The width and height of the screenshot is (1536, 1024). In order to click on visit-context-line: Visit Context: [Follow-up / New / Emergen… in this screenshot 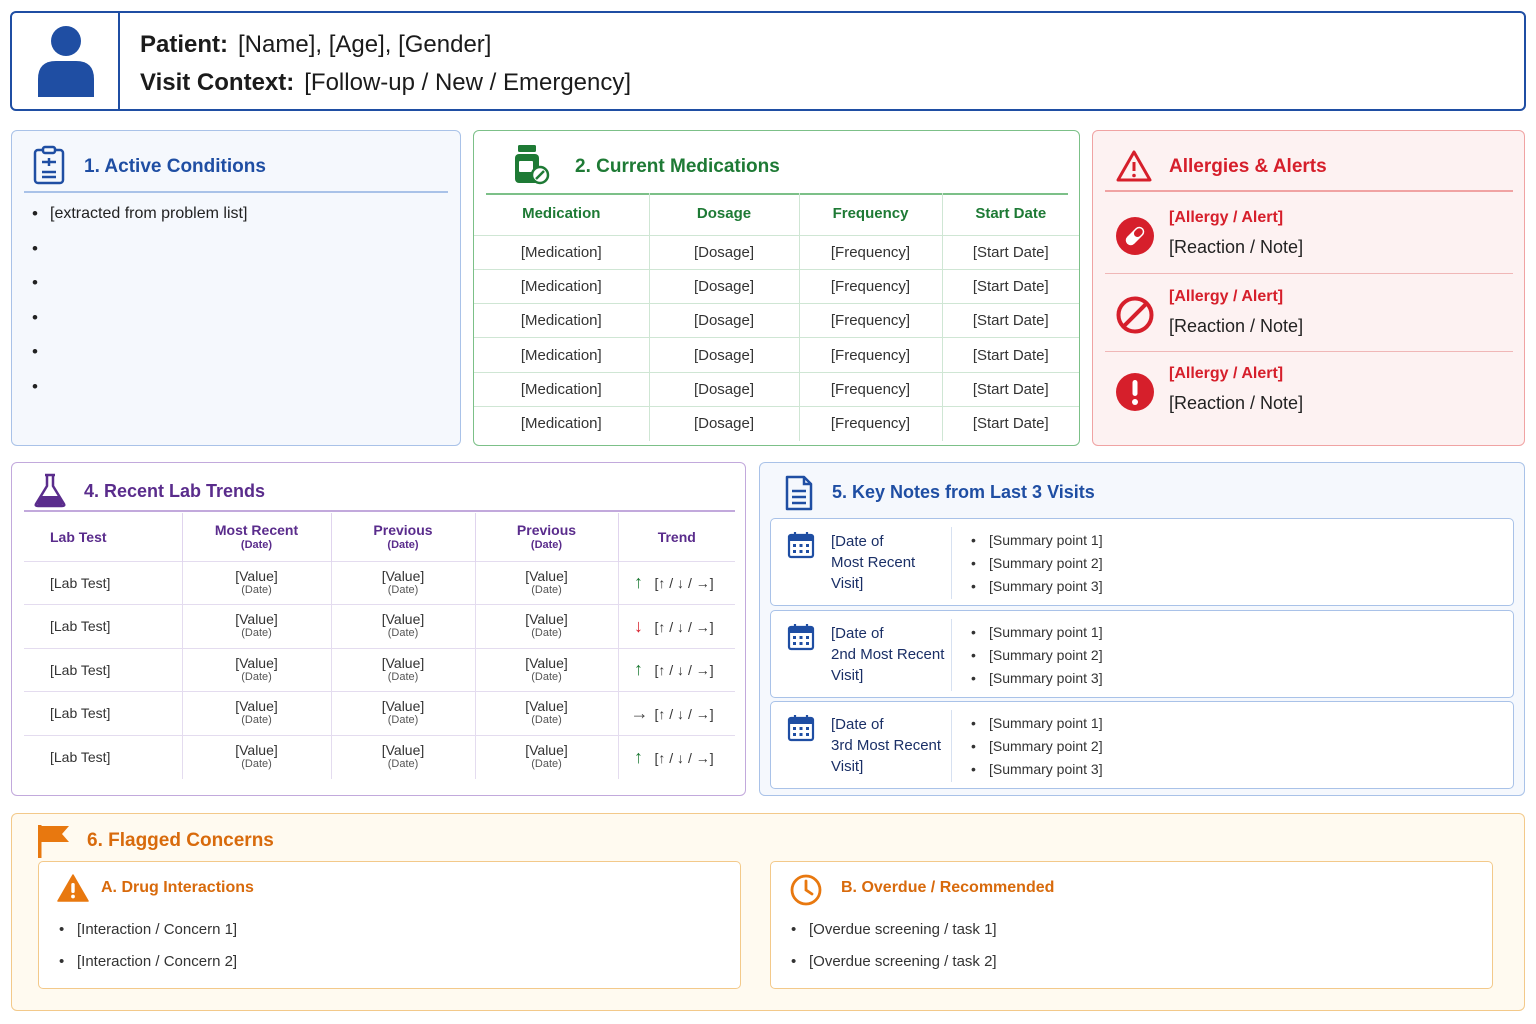, I will do `click(385, 83)`.